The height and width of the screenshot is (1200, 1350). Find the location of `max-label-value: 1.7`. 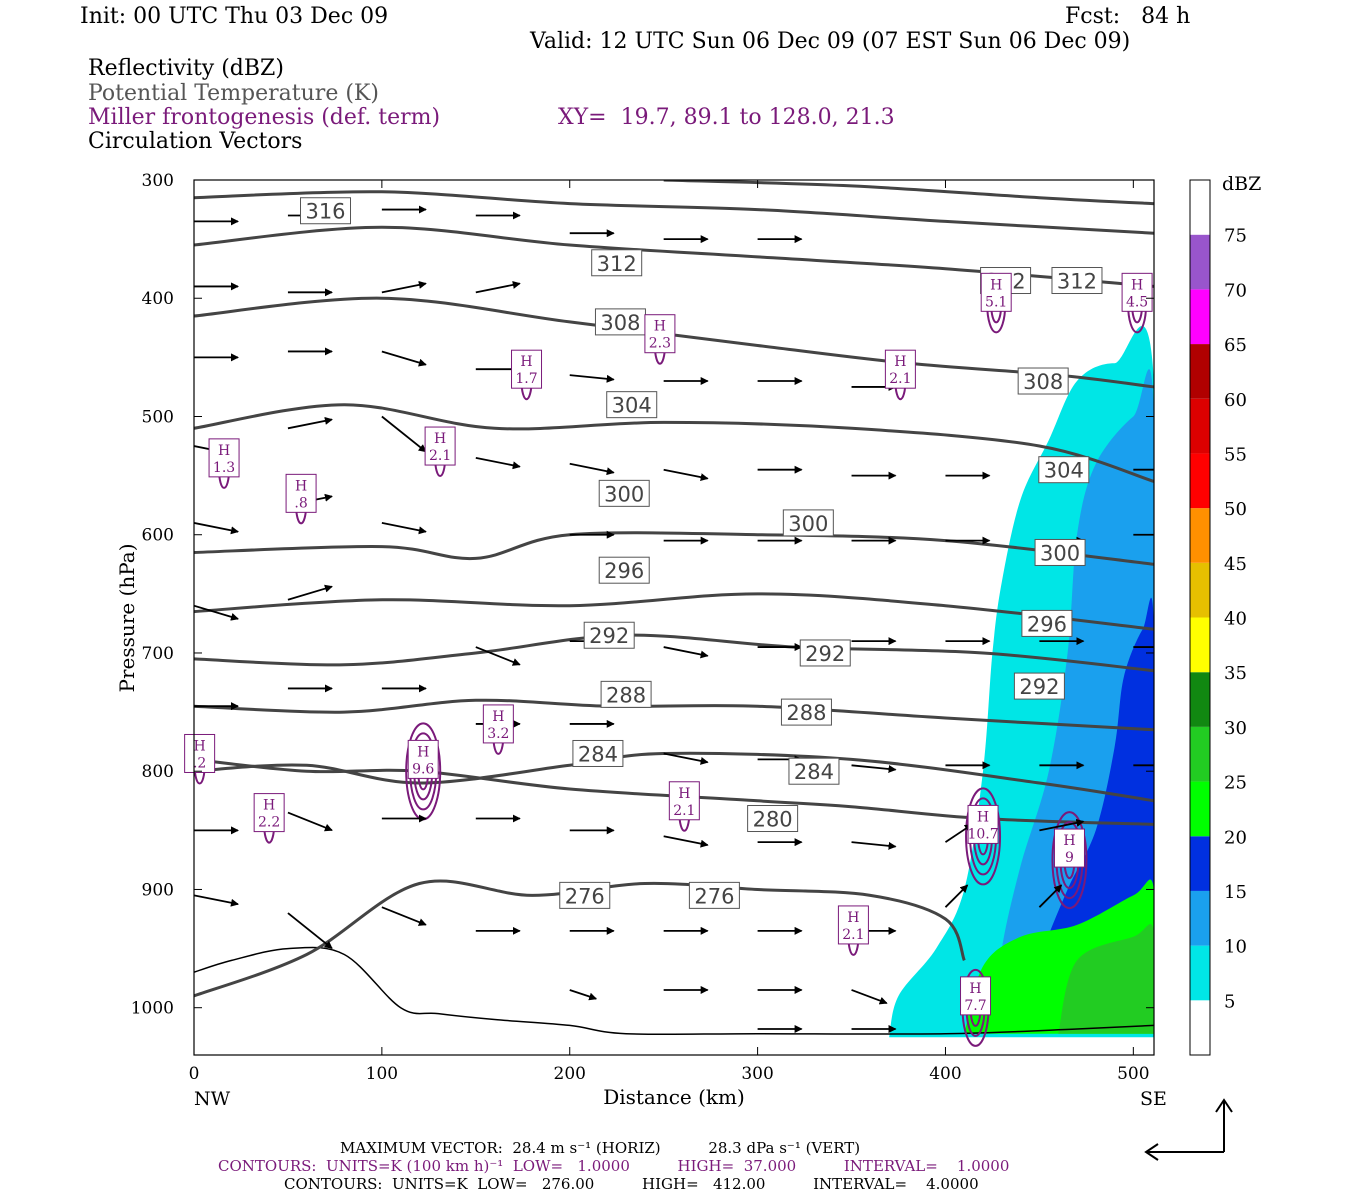

max-label-value: 1.7 is located at coordinates (526, 379).